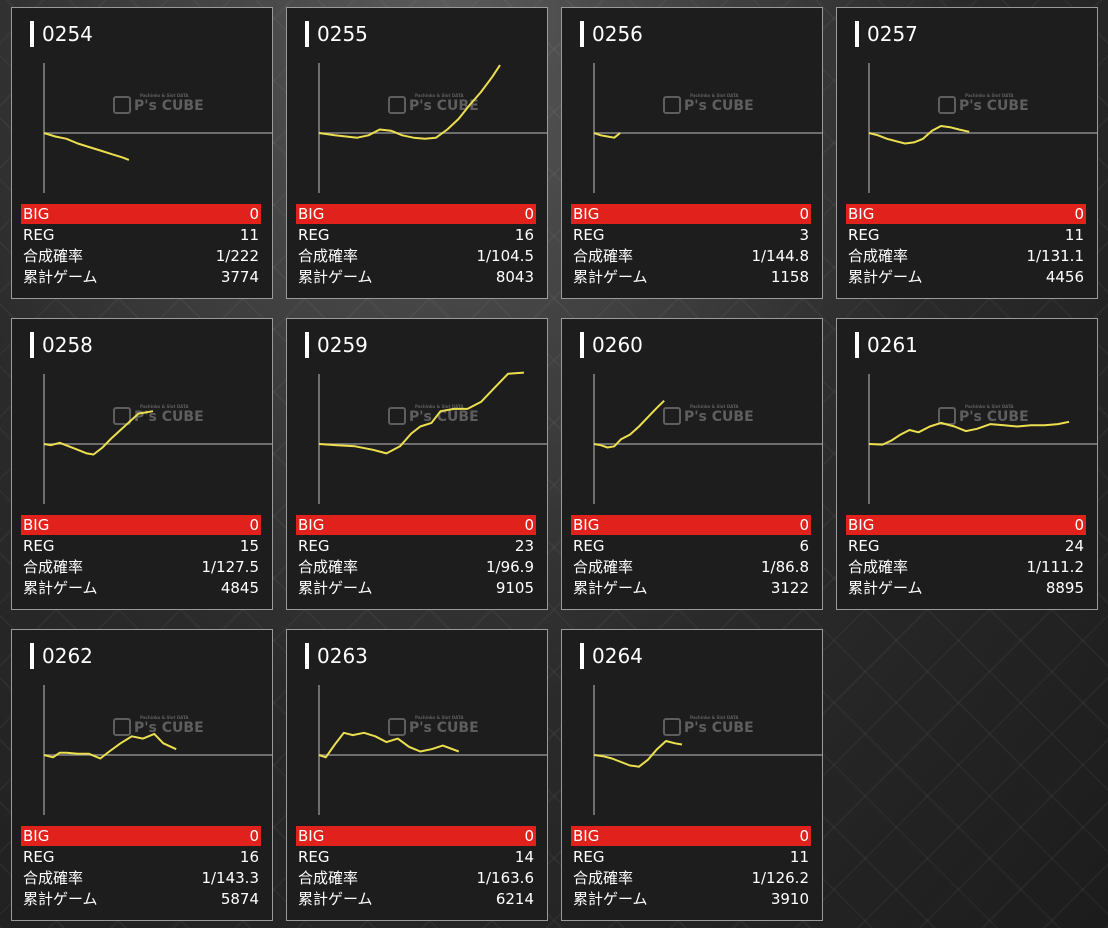 Image resolution: width=1108 pixels, height=928 pixels. I want to click on machine-number: 0261, so click(886, 345).